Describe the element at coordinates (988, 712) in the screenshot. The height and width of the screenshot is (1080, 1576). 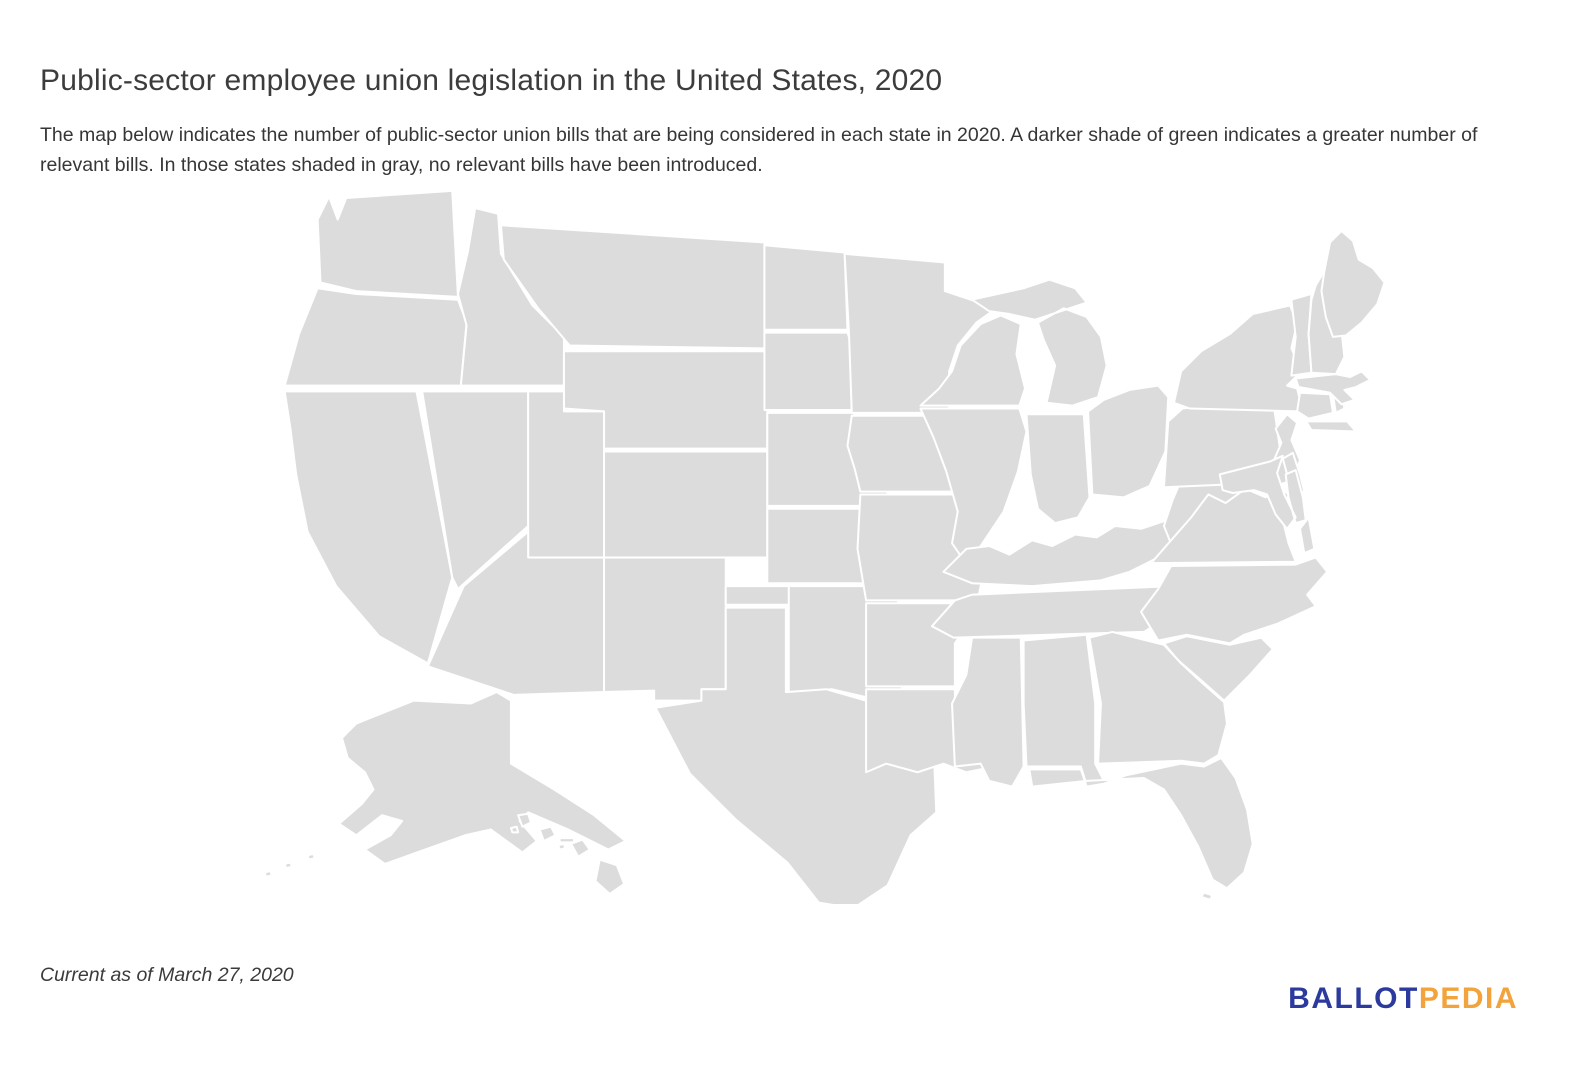
I see `state-MS` at that location.